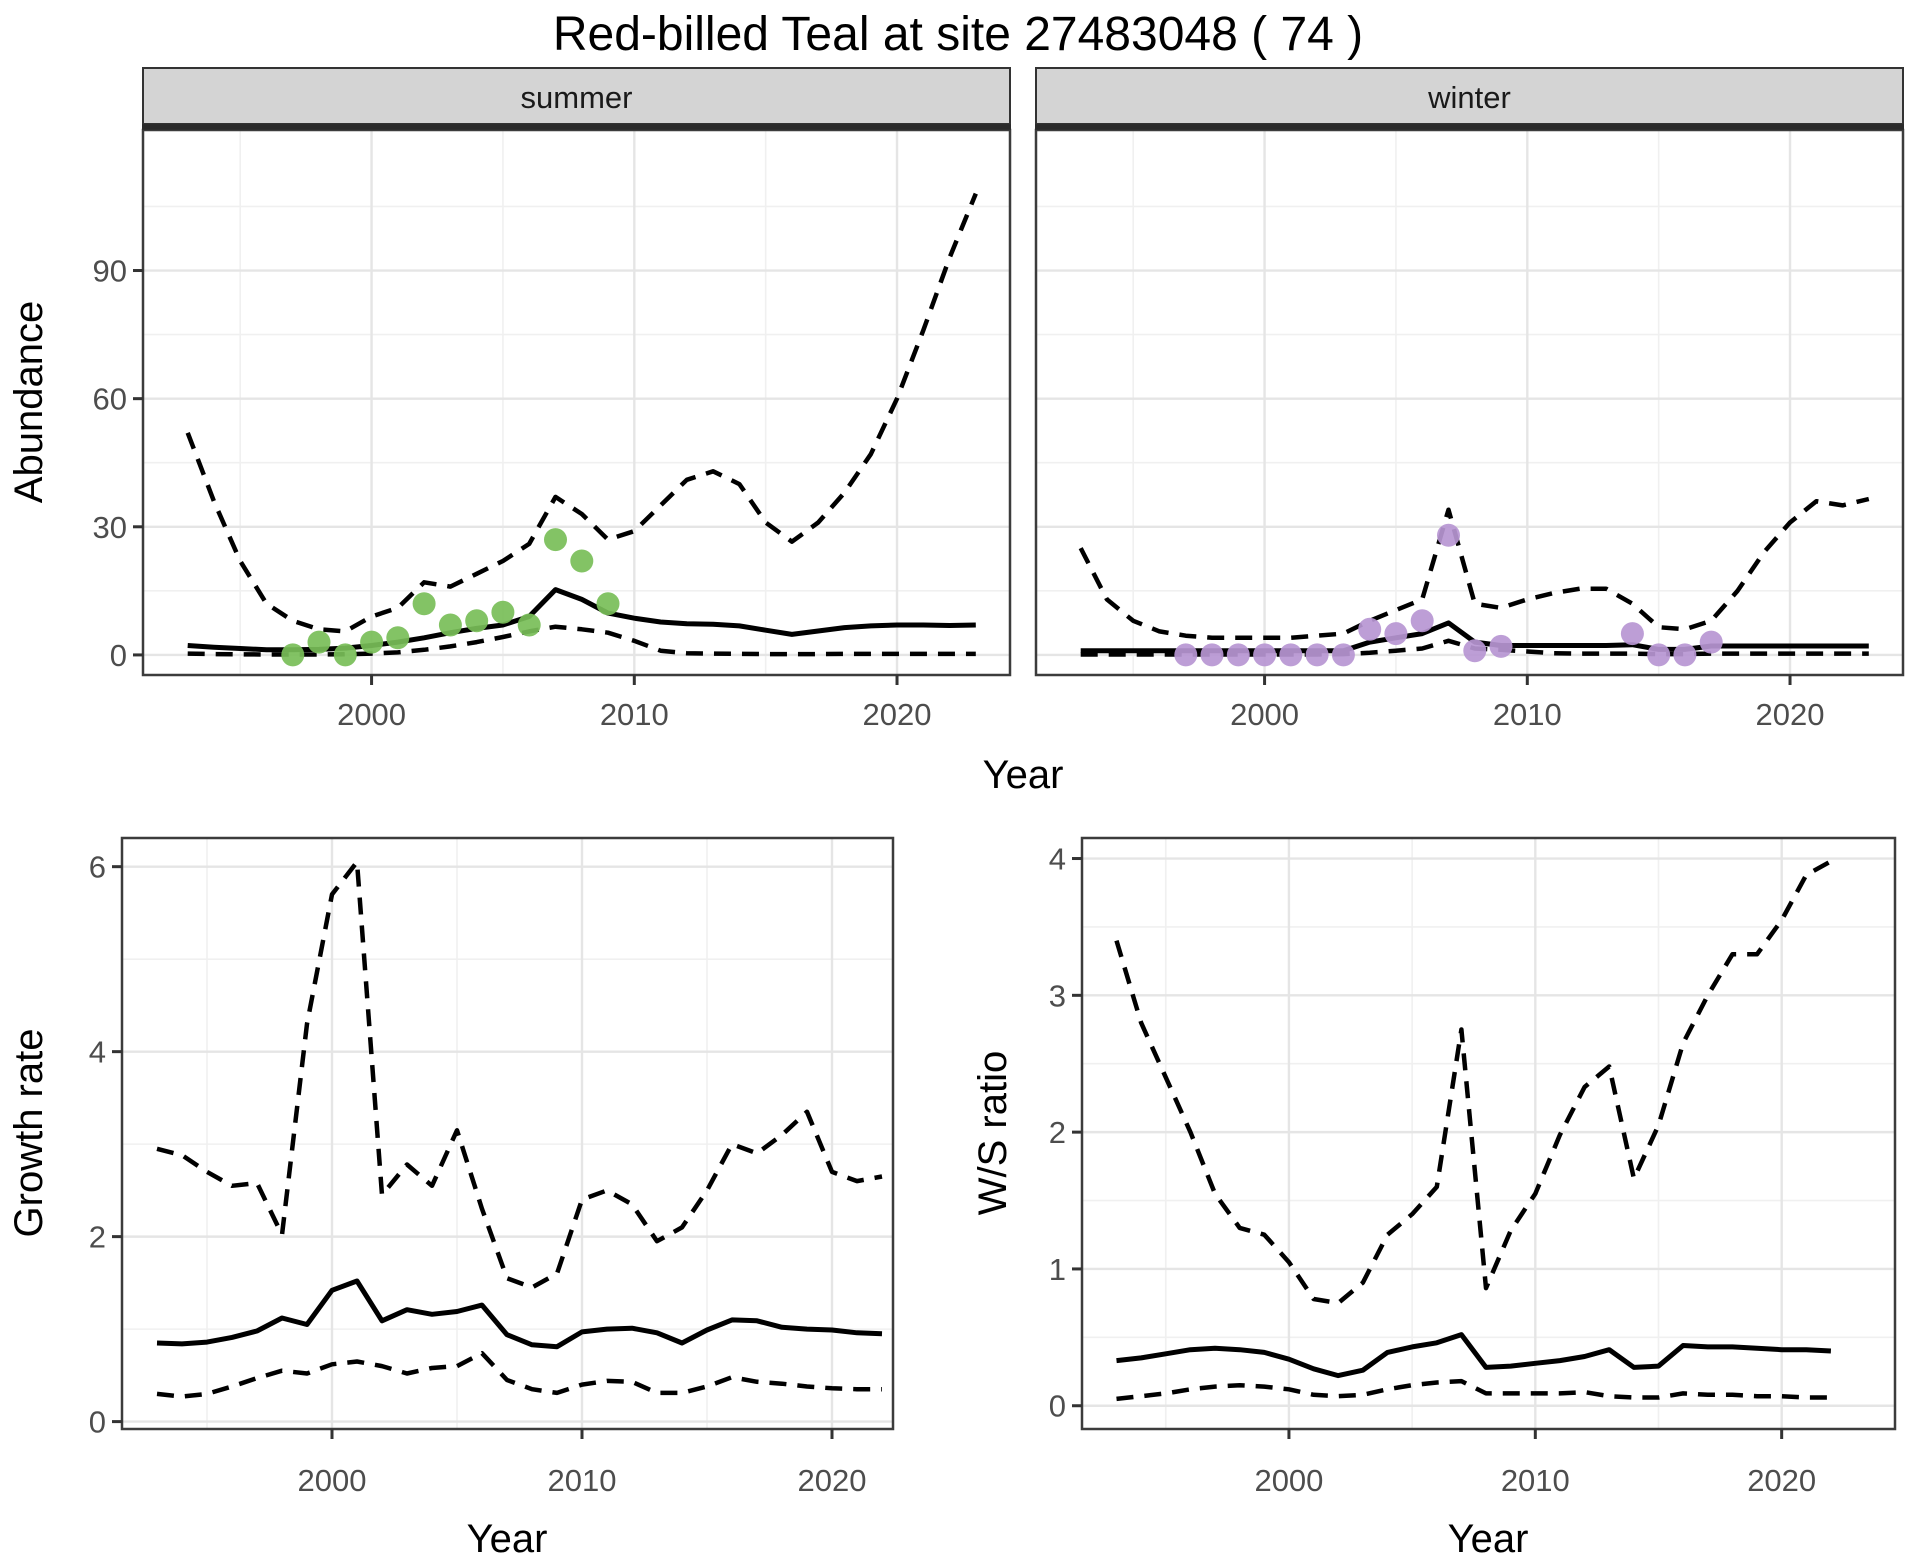 Image resolution: width=1920 pixels, height=1560 pixels. What do you see at coordinates (1474, 1355) in the screenshot?
I see `series-median-ws-ratio` at bounding box center [1474, 1355].